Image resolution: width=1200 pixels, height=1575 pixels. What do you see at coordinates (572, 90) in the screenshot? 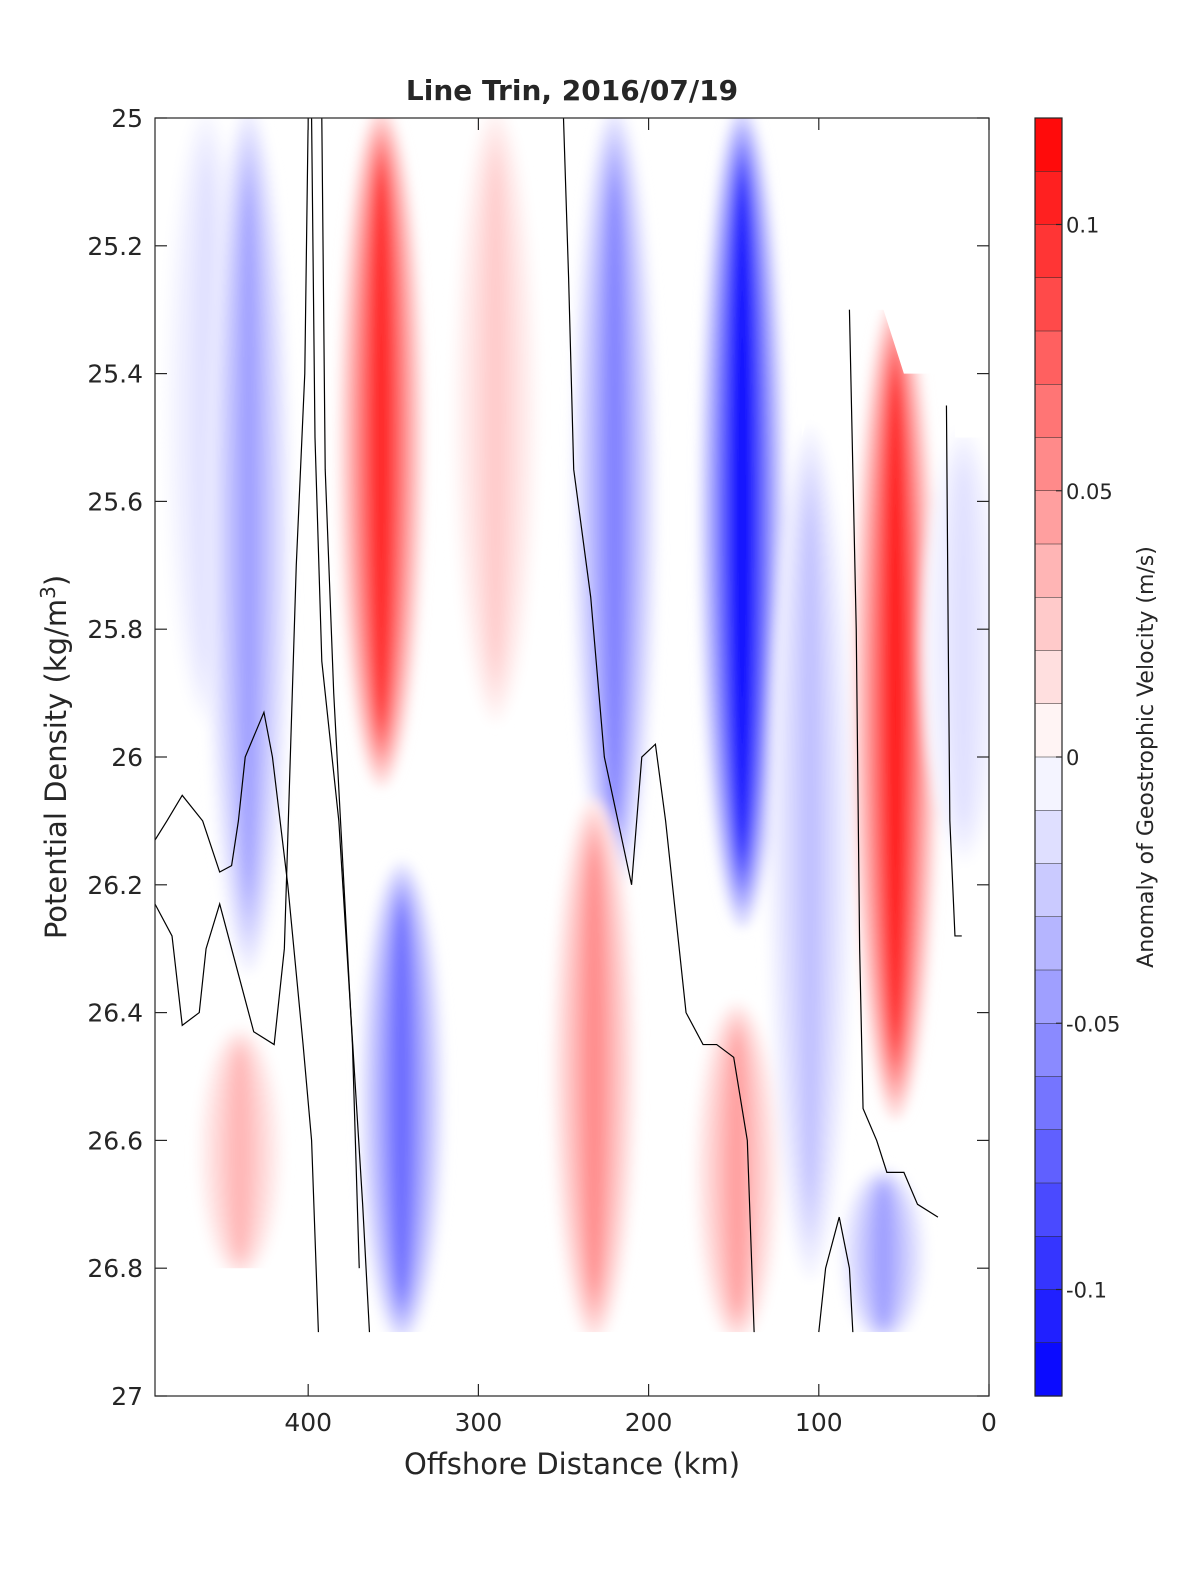
I see `chart-title: Line Trin, 2016/07/19` at bounding box center [572, 90].